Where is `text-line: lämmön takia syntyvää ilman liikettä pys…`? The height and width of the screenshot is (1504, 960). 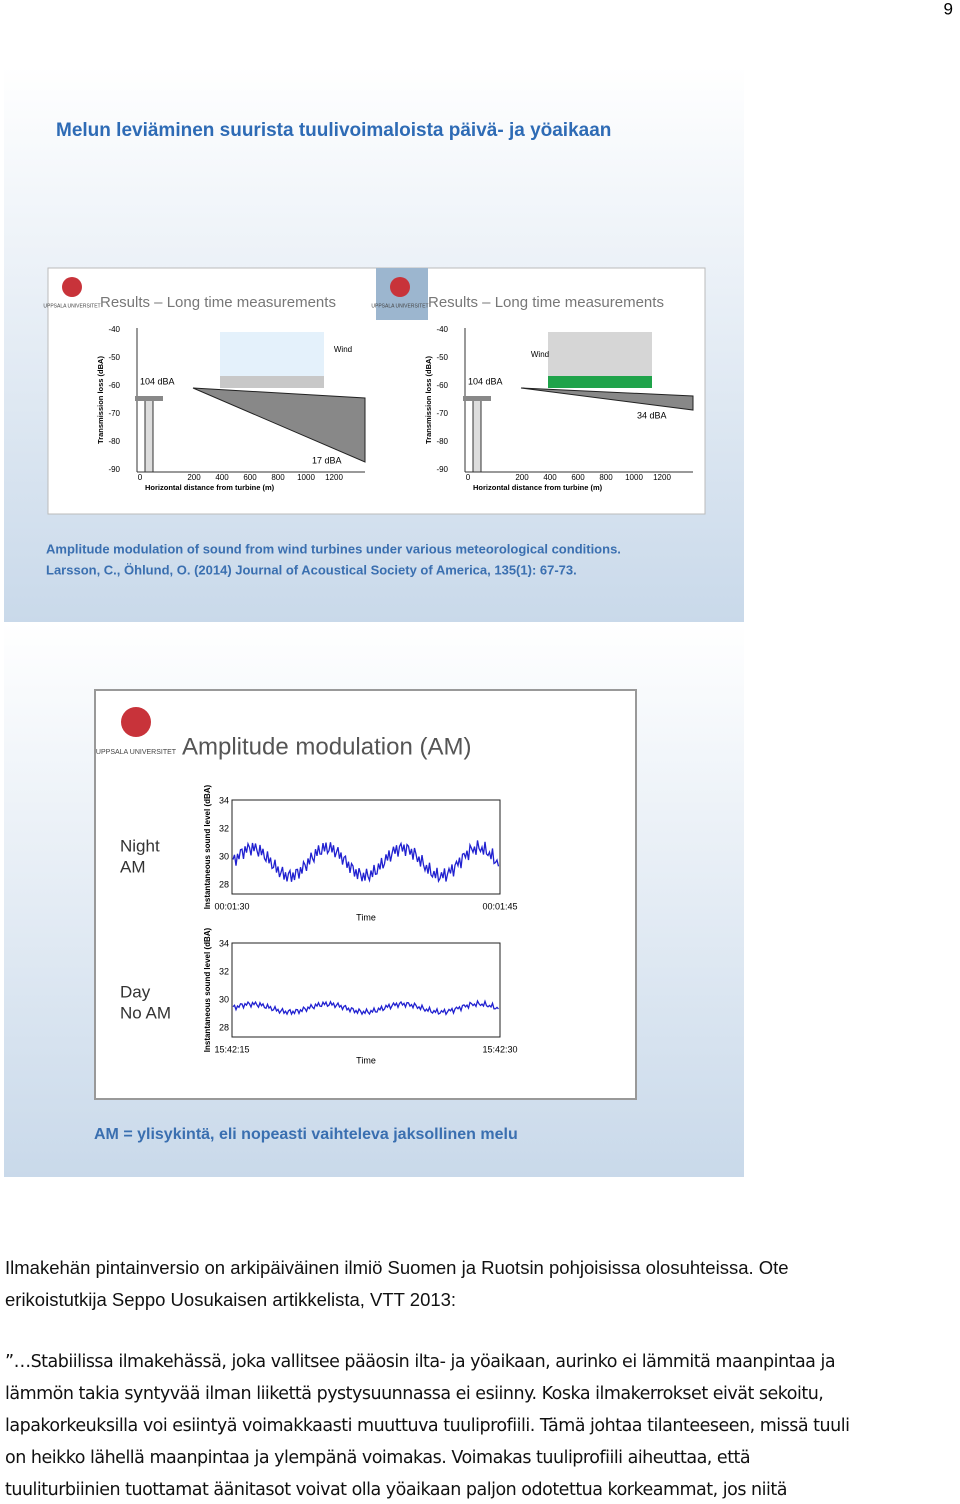 text-line: lämmön takia syntyvää ilman liikettä pys… is located at coordinates (414, 1394).